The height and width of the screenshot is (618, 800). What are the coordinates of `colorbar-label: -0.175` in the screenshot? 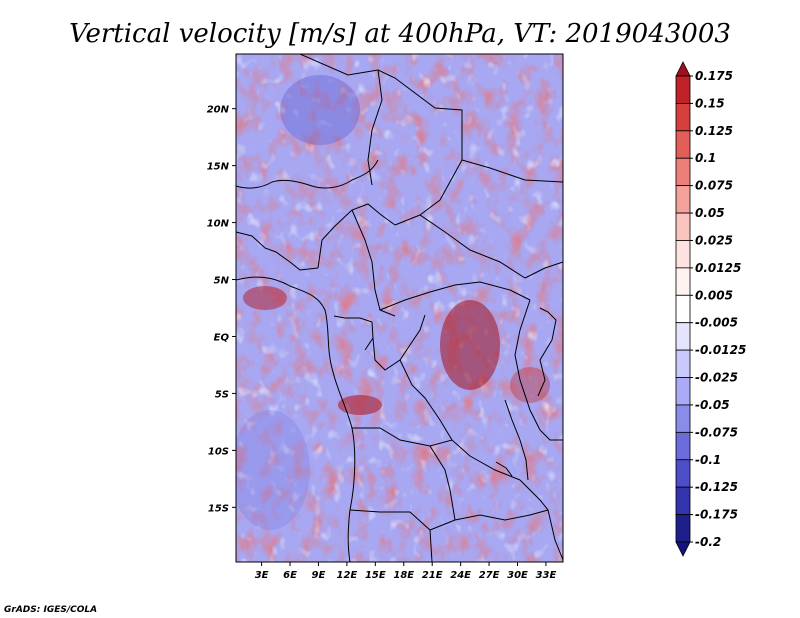 It's located at (716, 515).